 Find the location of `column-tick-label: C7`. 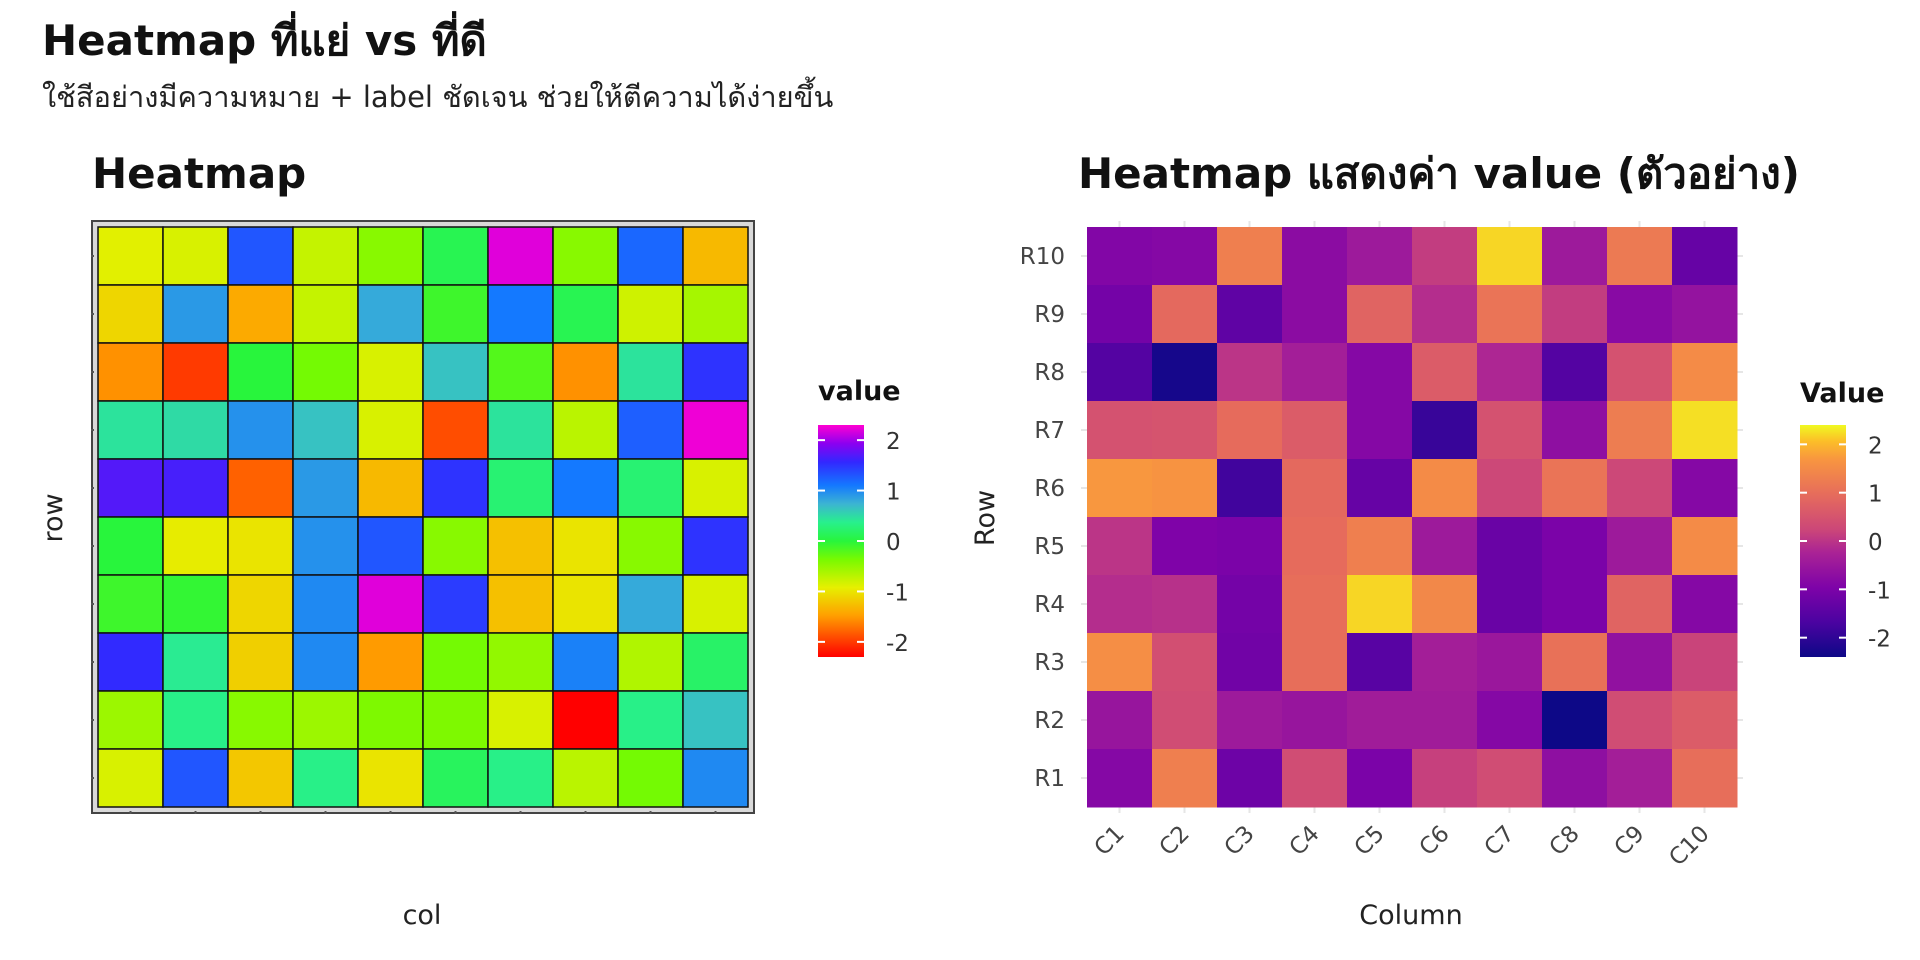

column-tick-label: C7 is located at coordinates (1500, 841).